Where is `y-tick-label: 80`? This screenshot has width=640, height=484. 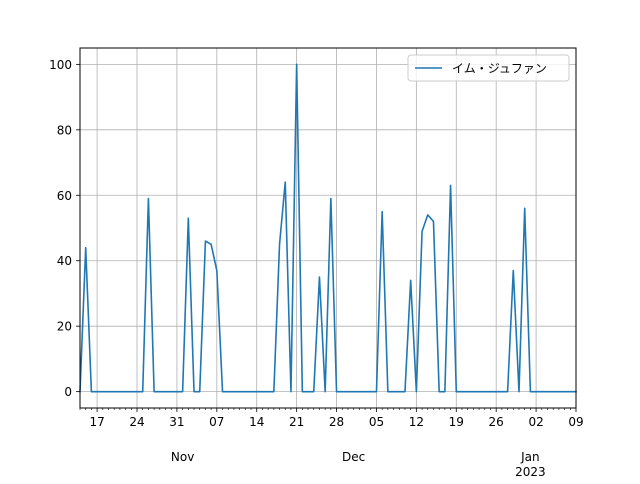 y-tick-label: 80 is located at coordinates (64, 130).